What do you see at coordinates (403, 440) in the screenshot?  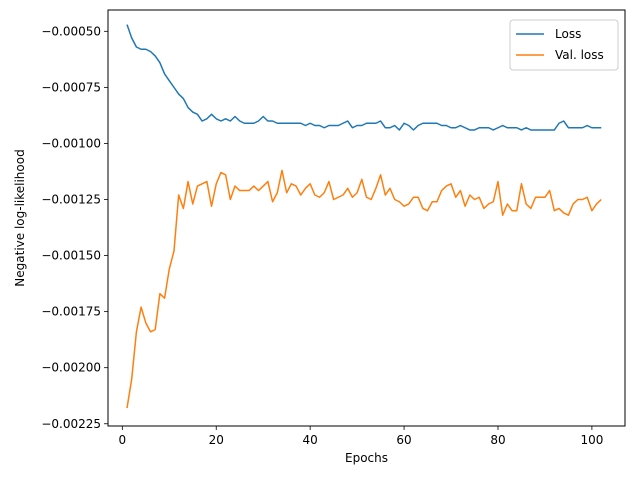 I see `x-tick-label: 60` at bounding box center [403, 440].